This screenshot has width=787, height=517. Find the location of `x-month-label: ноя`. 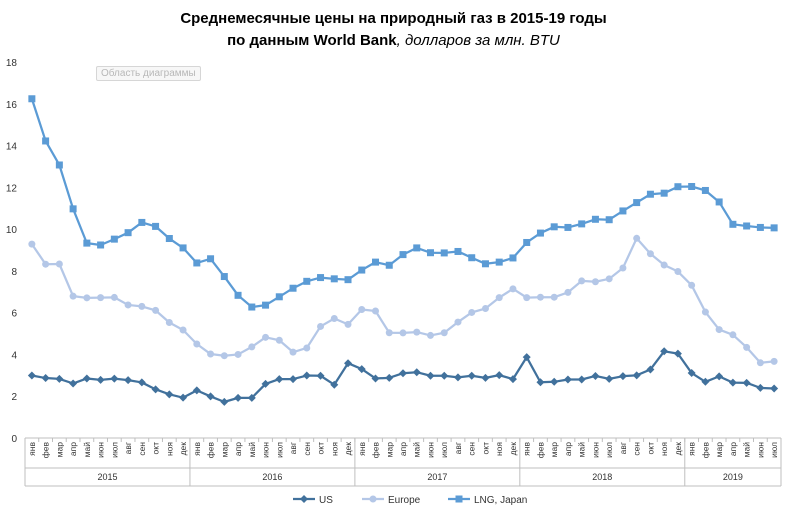

x-month-label: ноя is located at coordinates (169, 449).